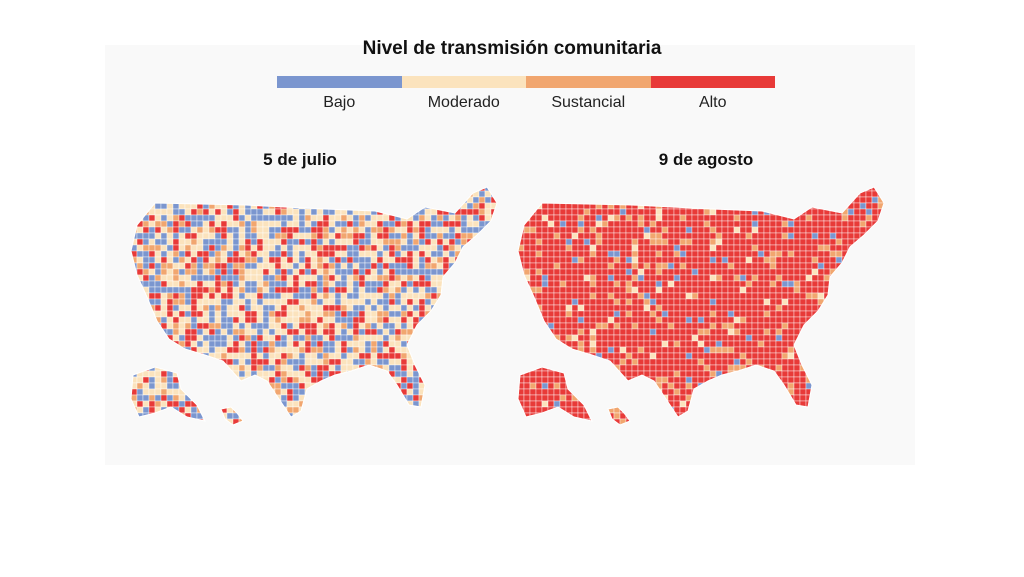  Describe the element at coordinates (526, 103) in the screenshot. I see `legend-labels: Bajo Moderado Sustancial Alto` at that location.